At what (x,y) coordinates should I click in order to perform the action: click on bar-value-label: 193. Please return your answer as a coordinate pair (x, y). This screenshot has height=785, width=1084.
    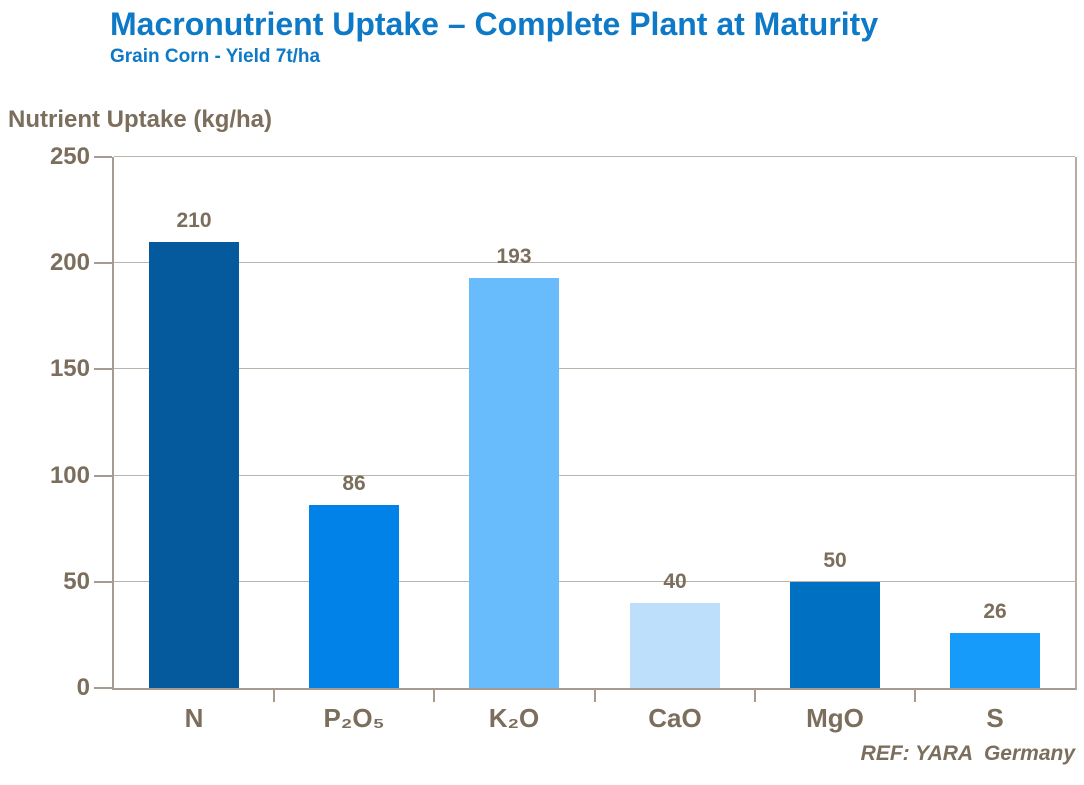
    Looking at the image, I should click on (514, 256).